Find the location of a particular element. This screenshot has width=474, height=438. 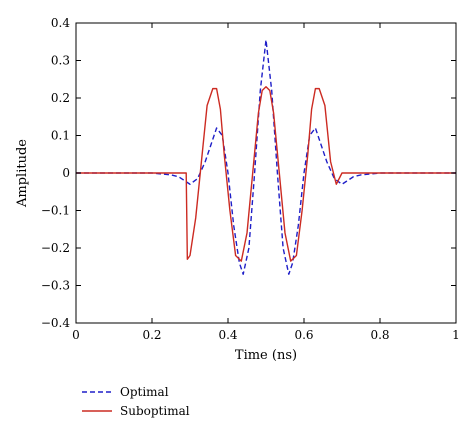

x-tick-label: 0.6 is located at coordinates (303, 335).